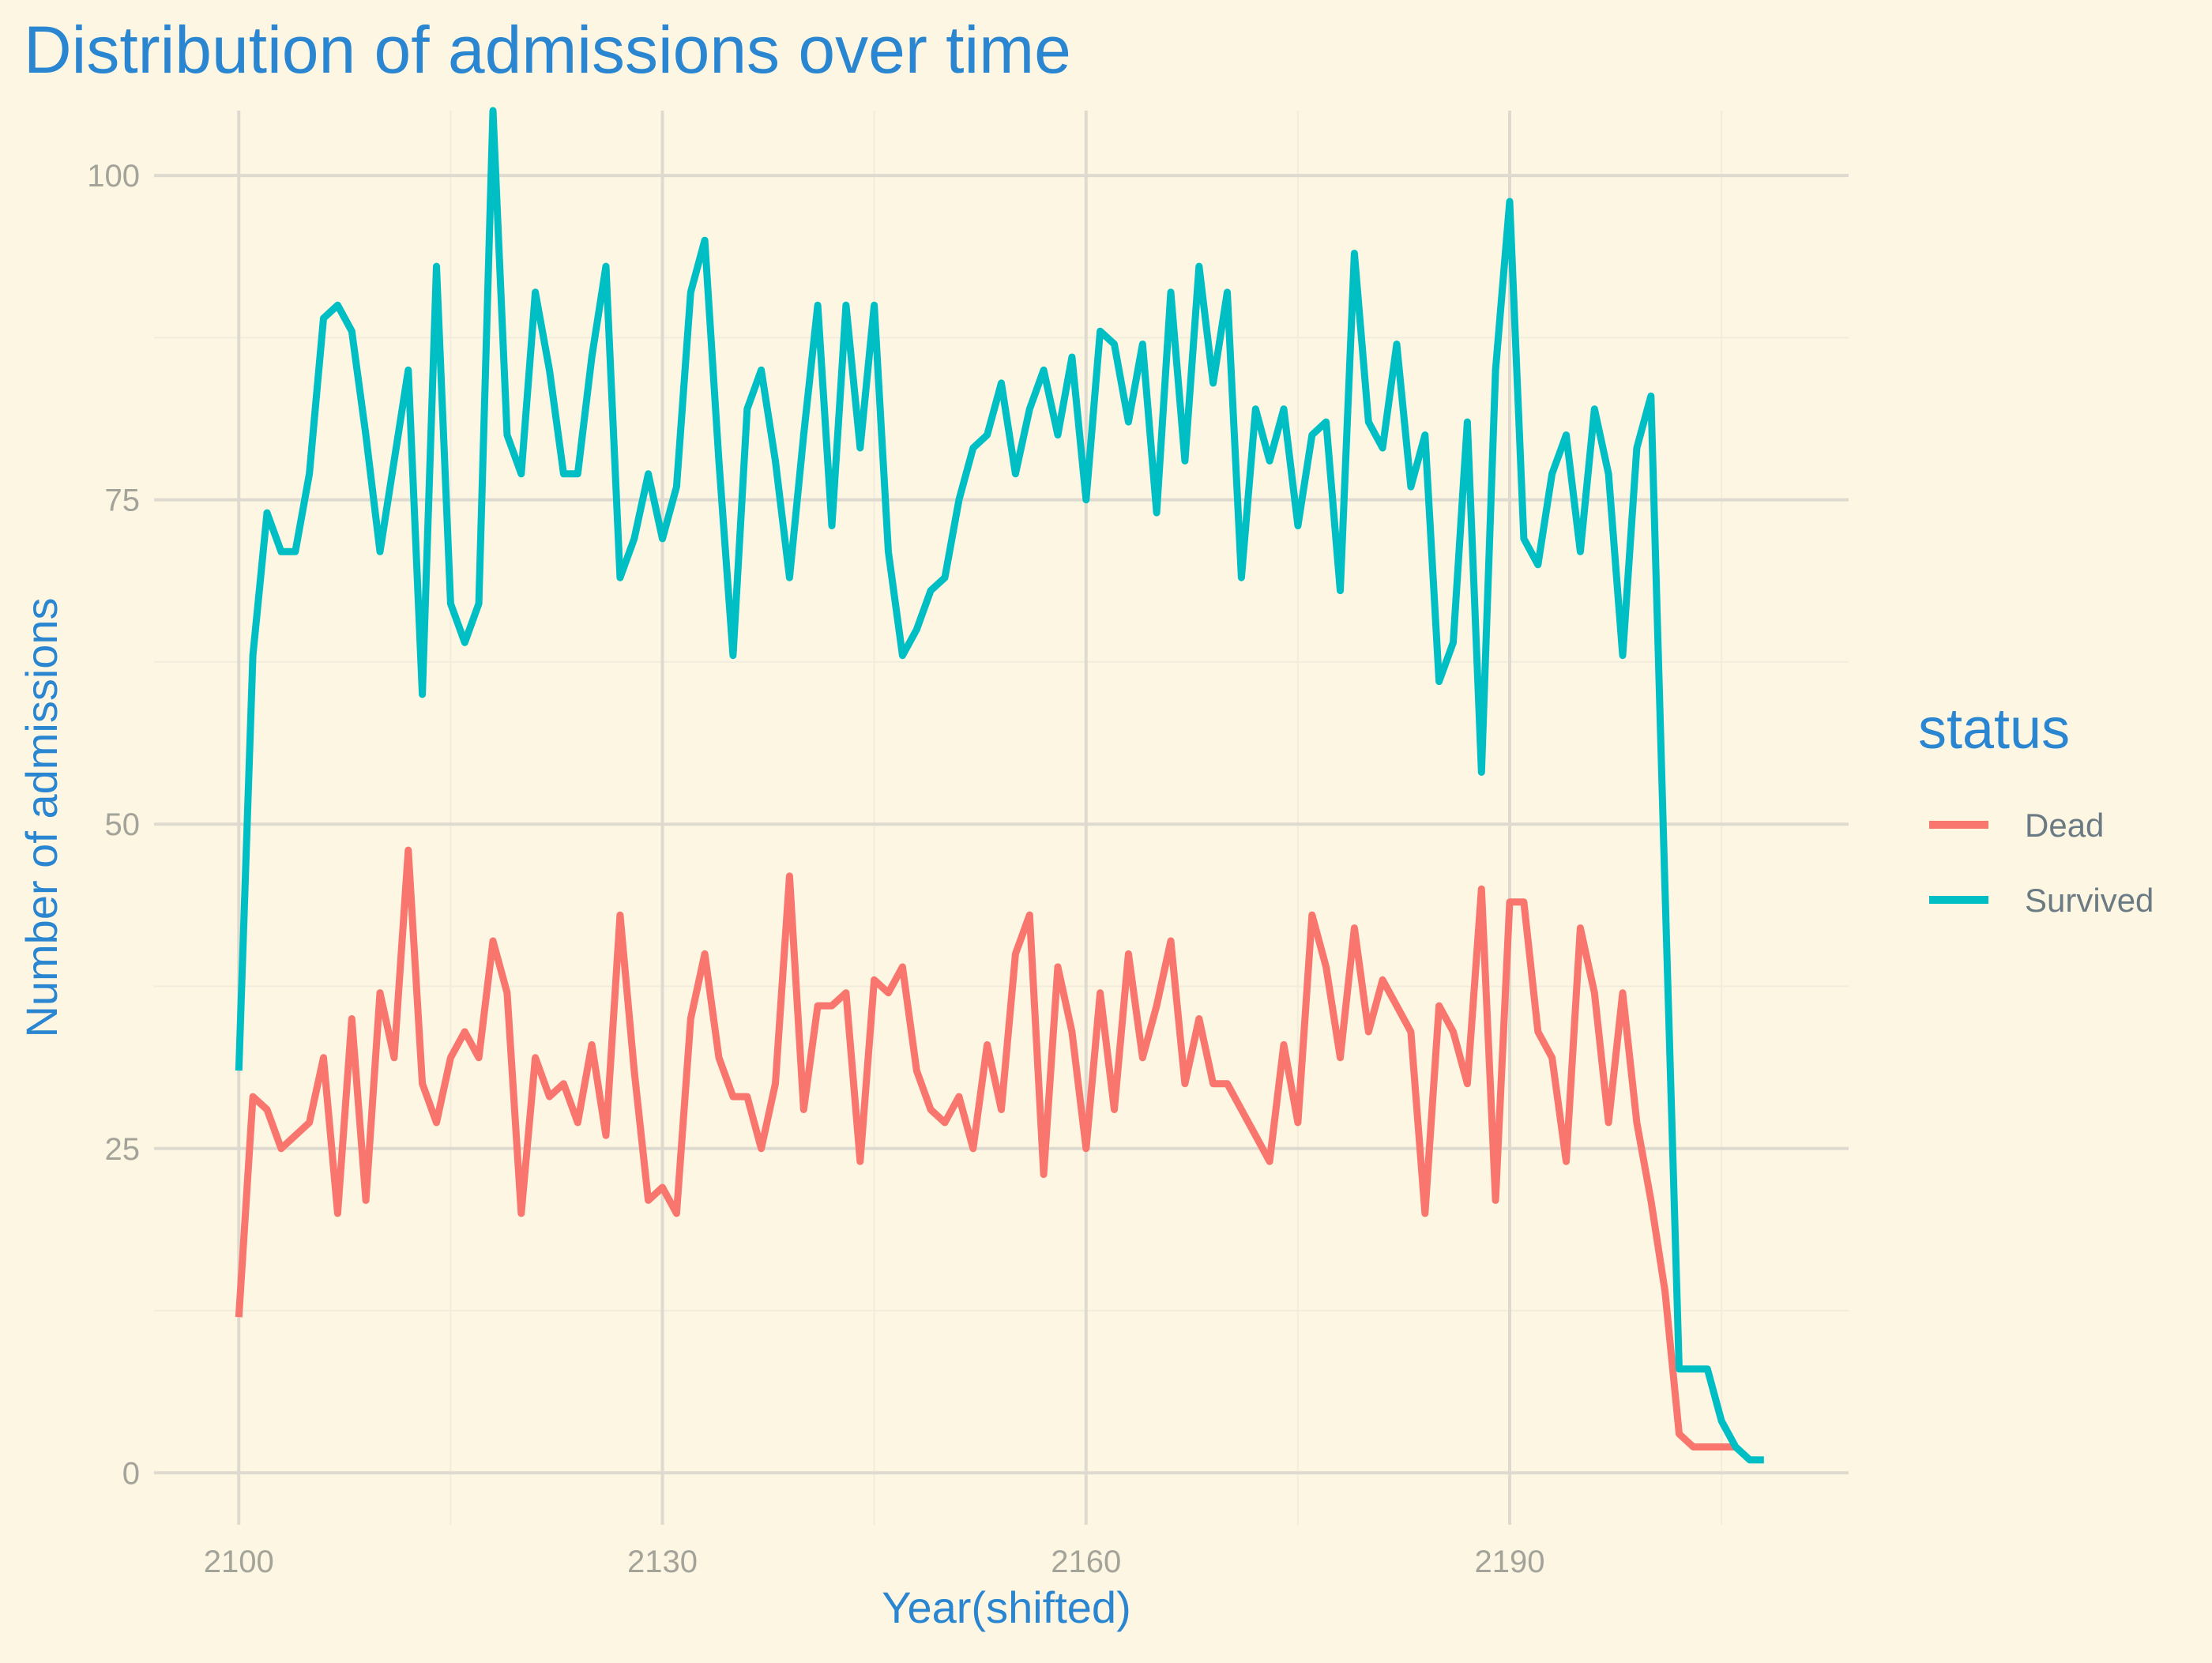 The image size is (2212, 1663). What do you see at coordinates (2065, 825) in the screenshot?
I see `legend-label-dead: Dead` at bounding box center [2065, 825].